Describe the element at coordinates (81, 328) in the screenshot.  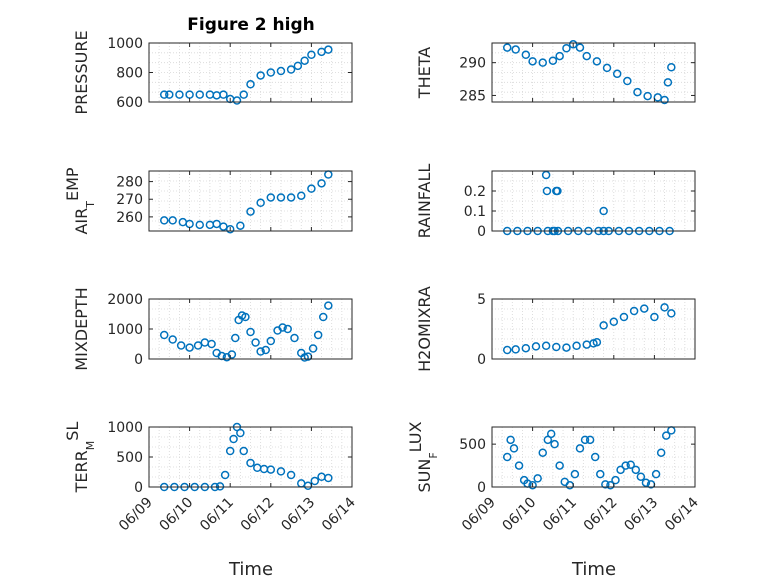
I see `y-axis-label: MIXDEPTH` at that location.